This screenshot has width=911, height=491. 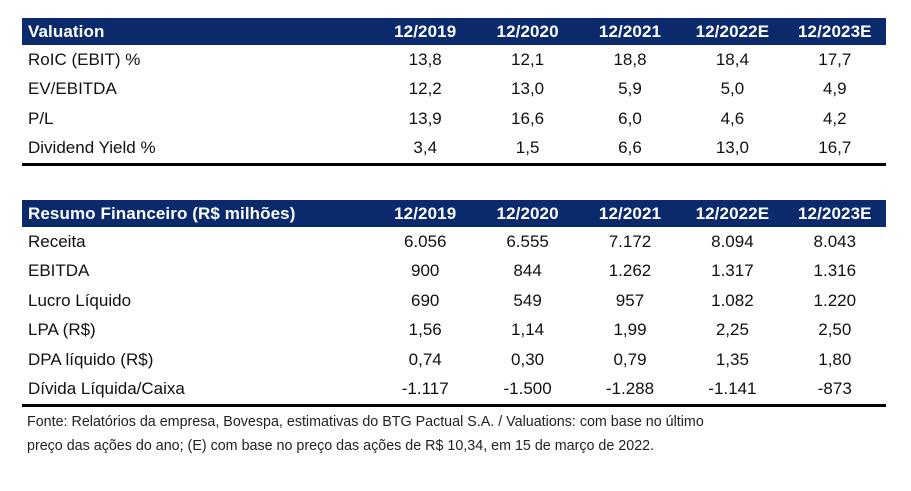 I want to click on cell-value: 6,0, so click(x=630, y=118).